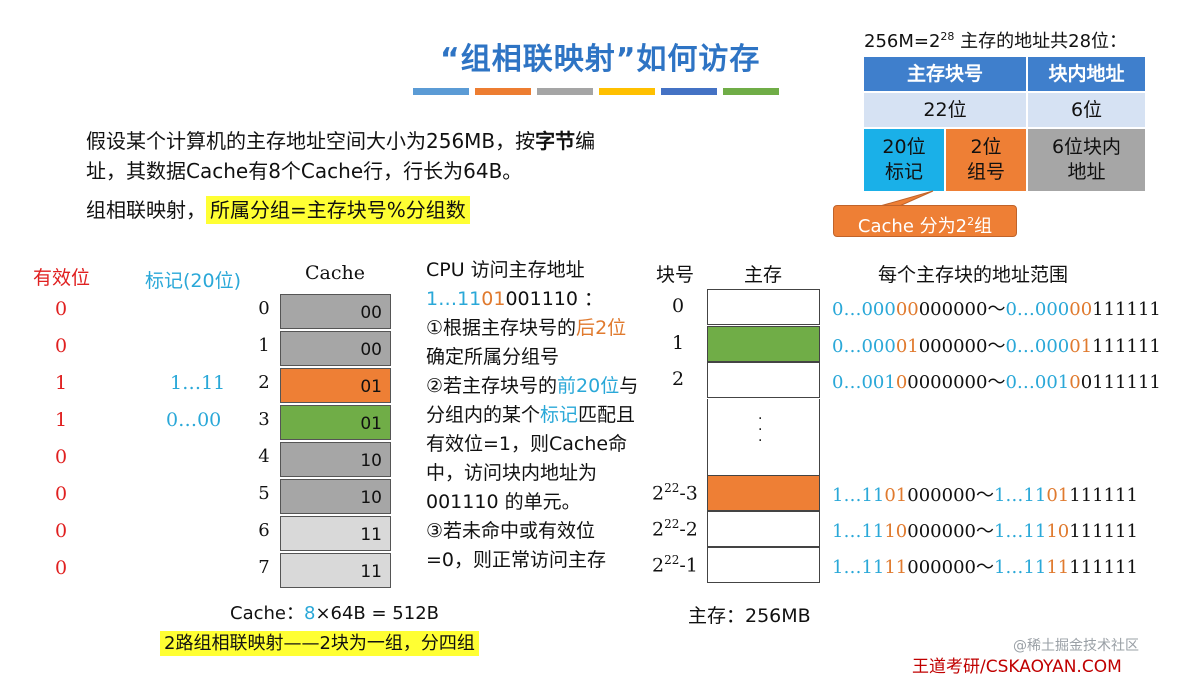 This screenshot has height=677, width=1201. I want to click on range-part: 0000000, so click(947, 382).